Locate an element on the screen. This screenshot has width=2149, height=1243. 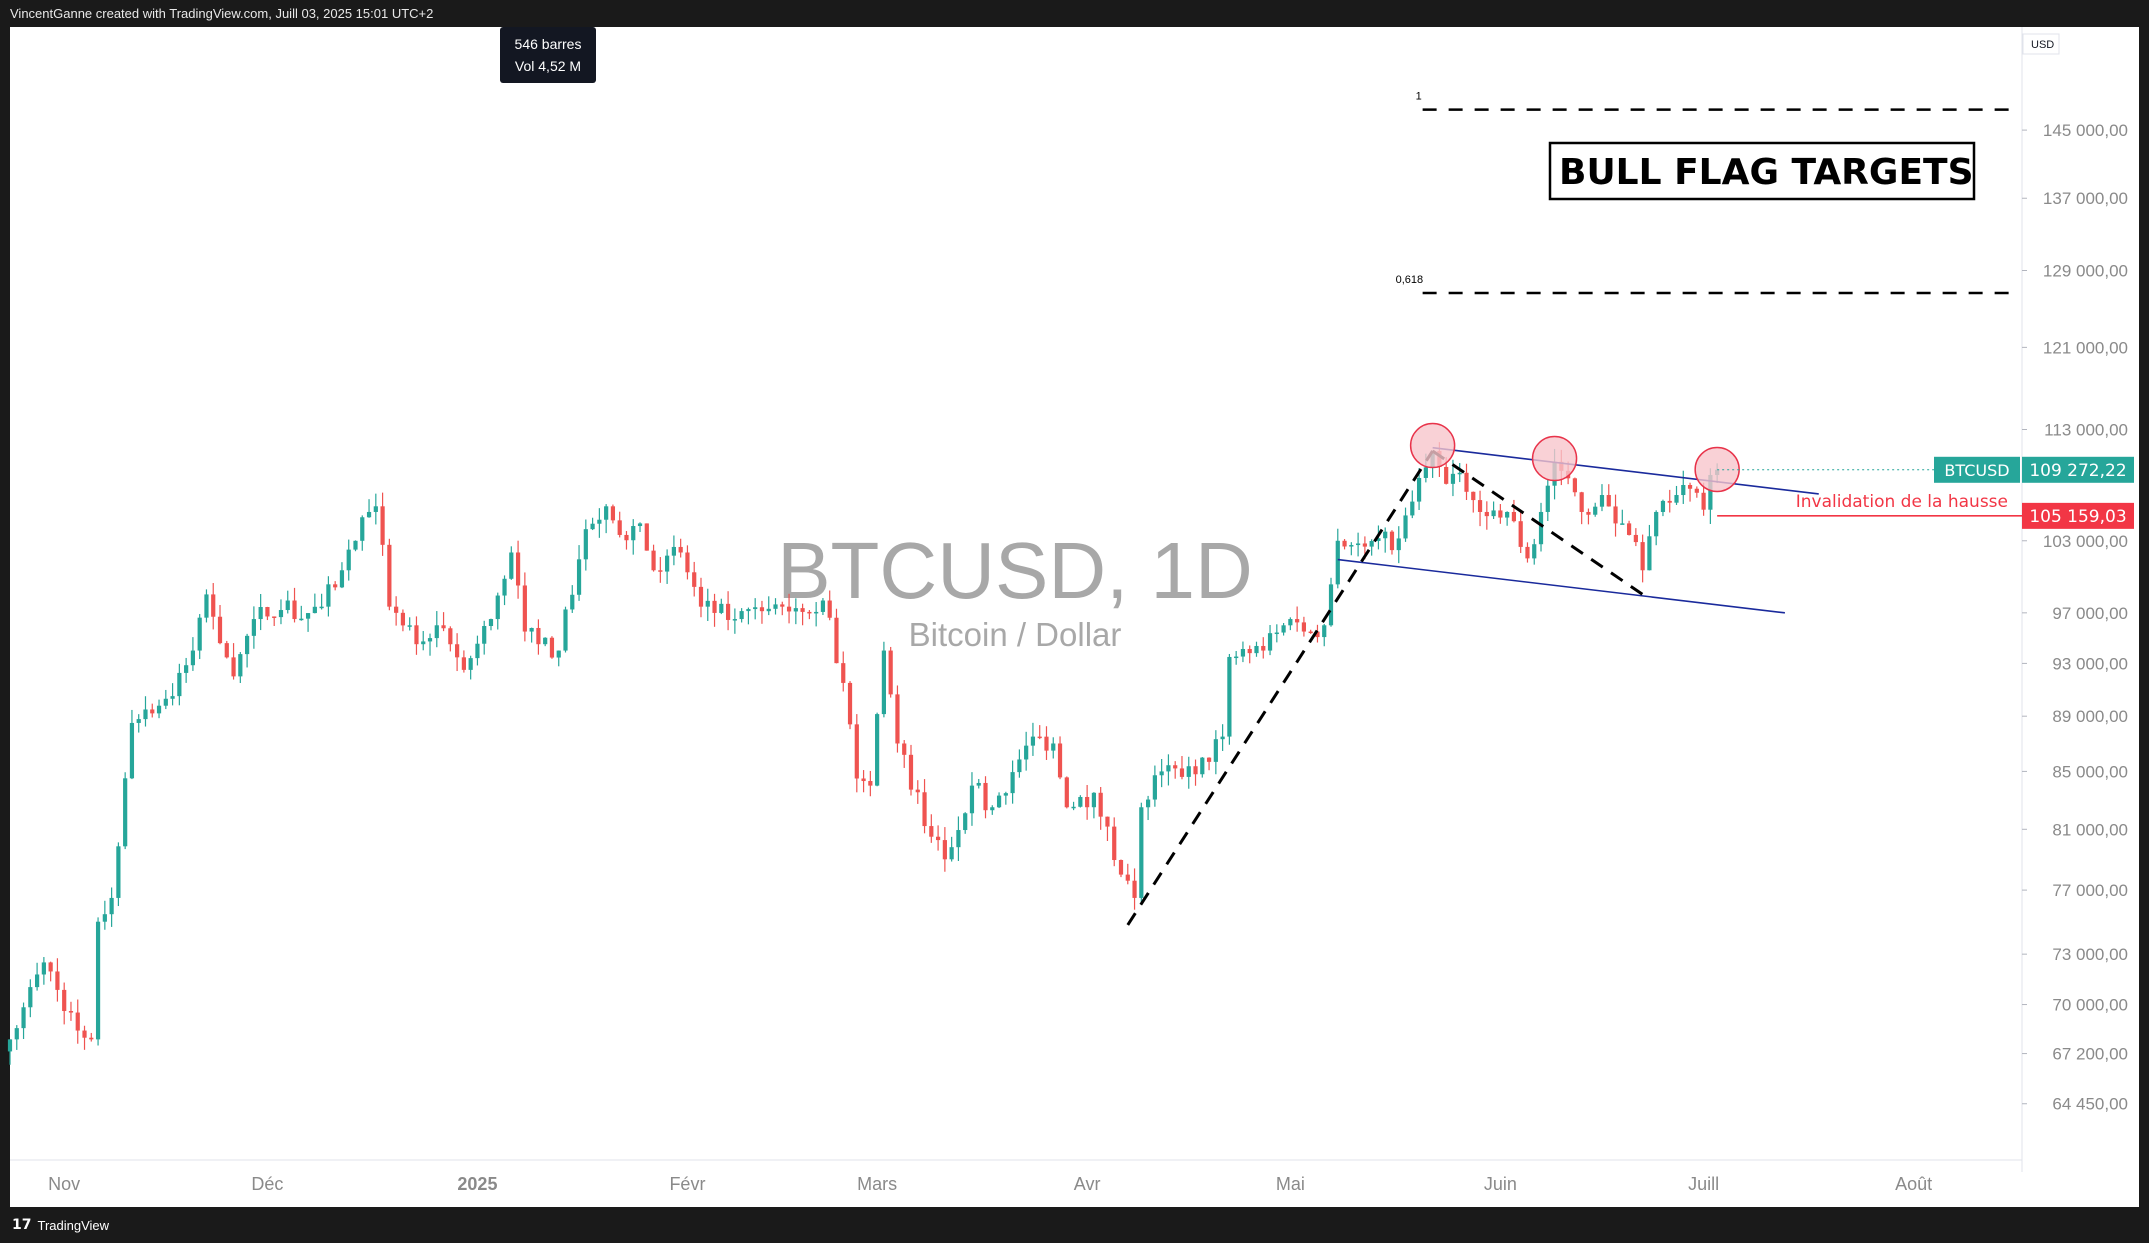
price-tick-label: 121 000,00 is located at coordinates (2085, 347).